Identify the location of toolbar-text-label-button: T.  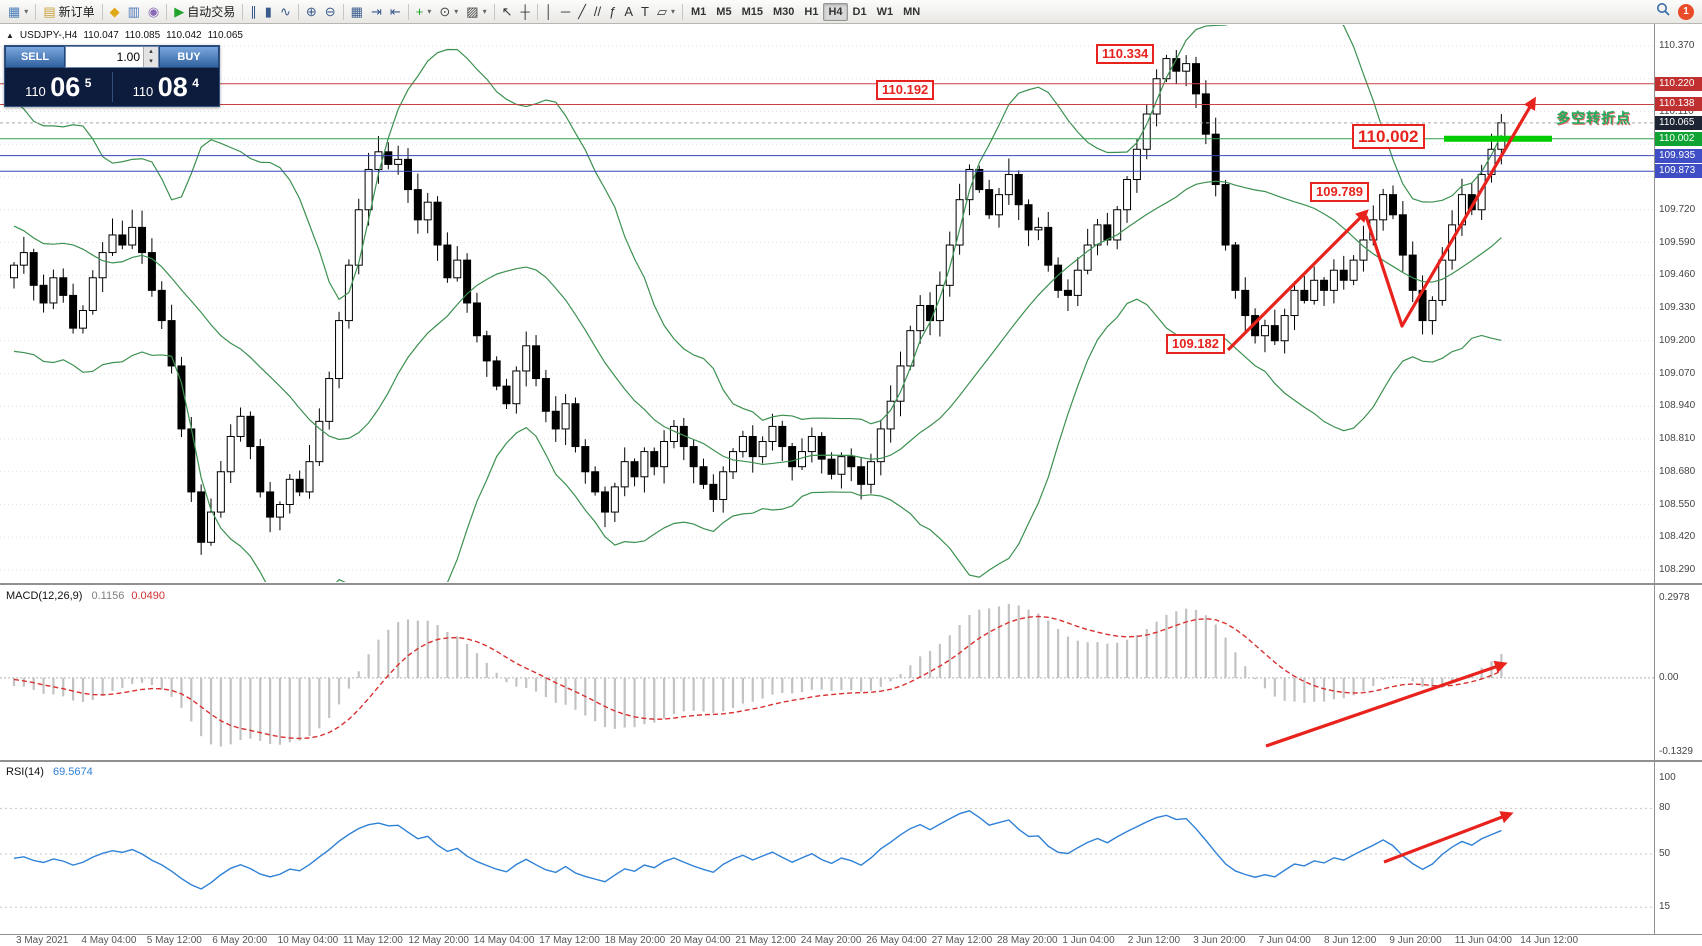
(645, 12).